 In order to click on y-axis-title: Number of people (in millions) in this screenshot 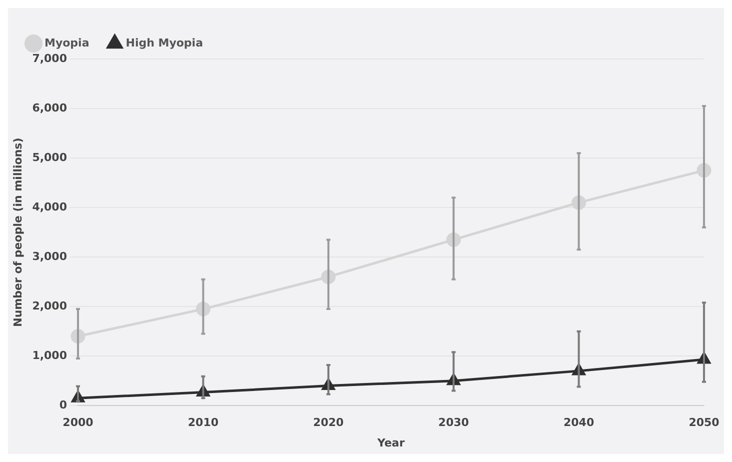, I will do `click(17, 232)`.